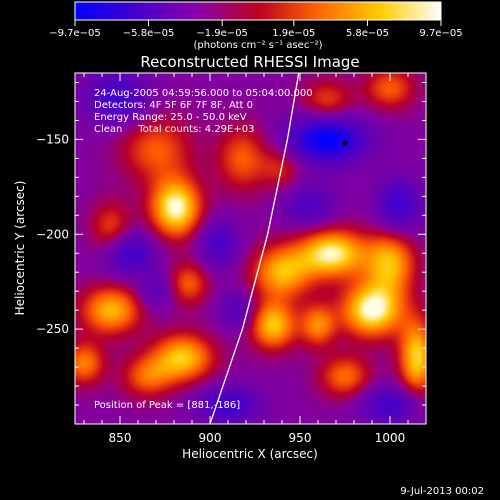  What do you see at coordinates (254, 248) in the screenshot?
I see `solar-limb-curve` at bounding box center [254, 248].